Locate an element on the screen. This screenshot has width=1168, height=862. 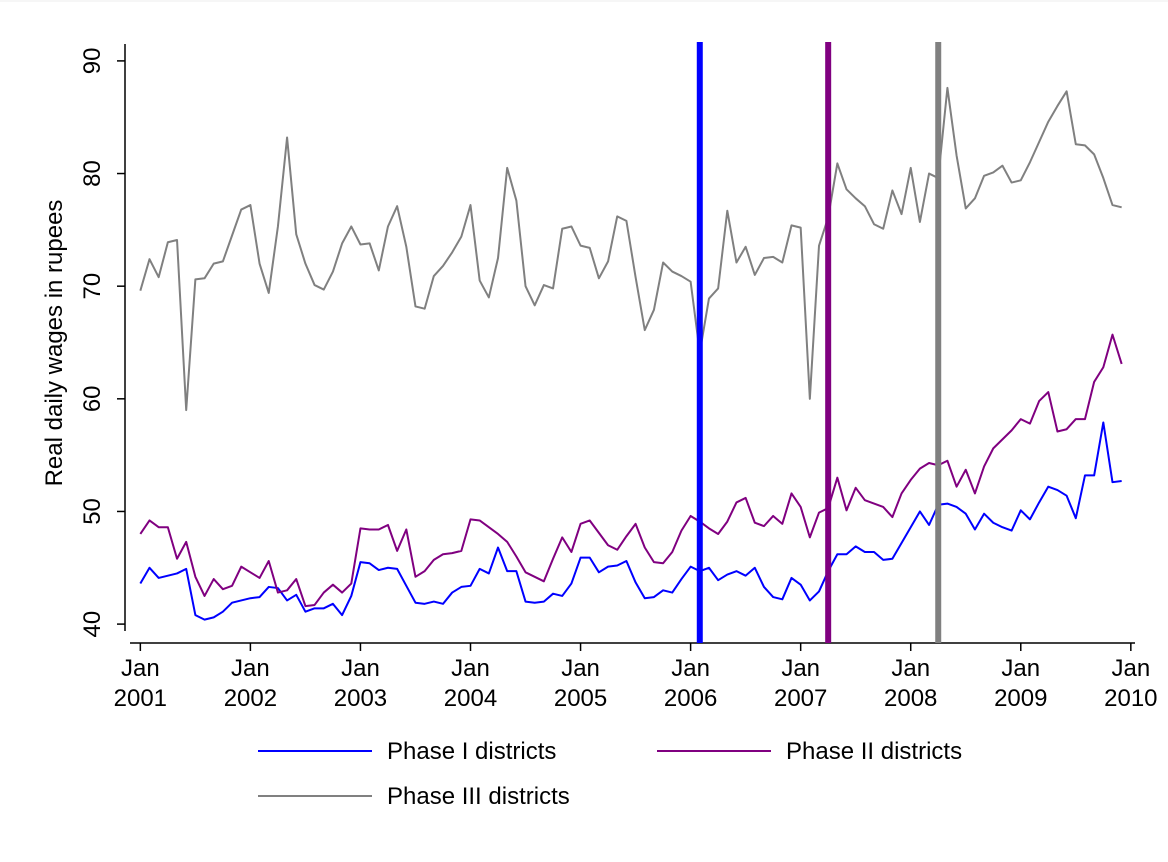
x-tick-label: Jan 2001 is located at coordinates (140, 683).